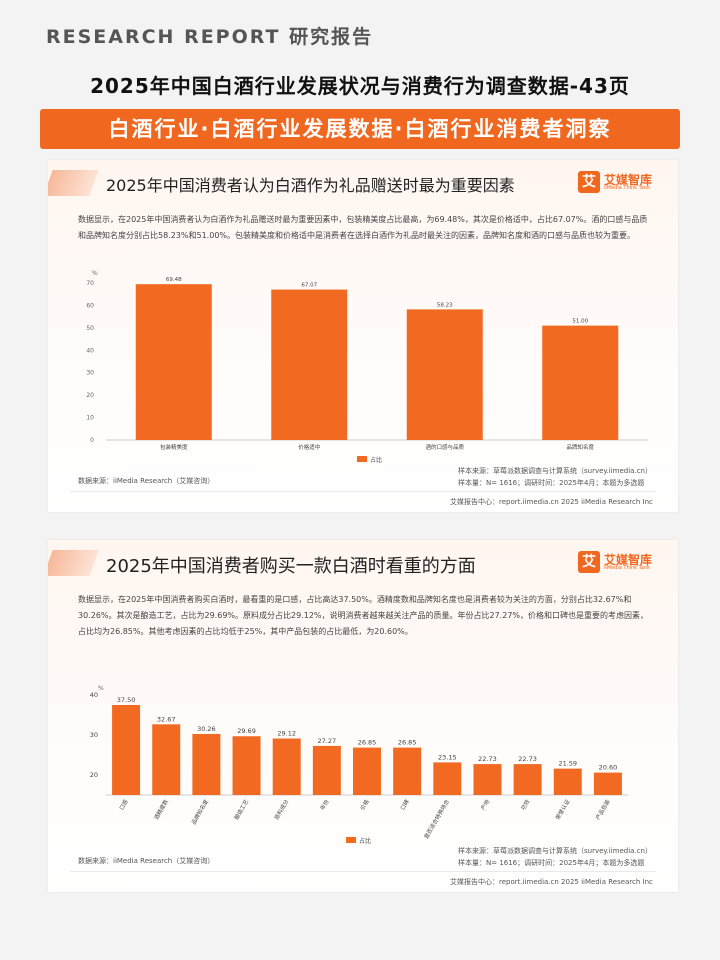 This screenshot has width=720, height=960. What do you see at coordinates (90, 418) in the screenshot?
I see `y-tick-label: 10` at bounding box center [90, 418].